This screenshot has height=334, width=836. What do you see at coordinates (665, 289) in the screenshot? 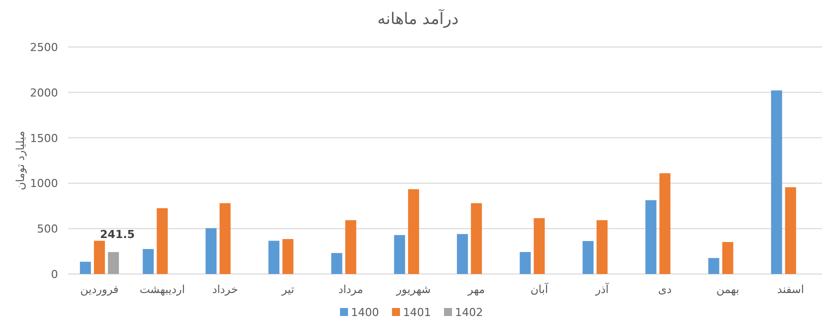
I see `x-tick-label: دی` at bounding box center [665, 289].